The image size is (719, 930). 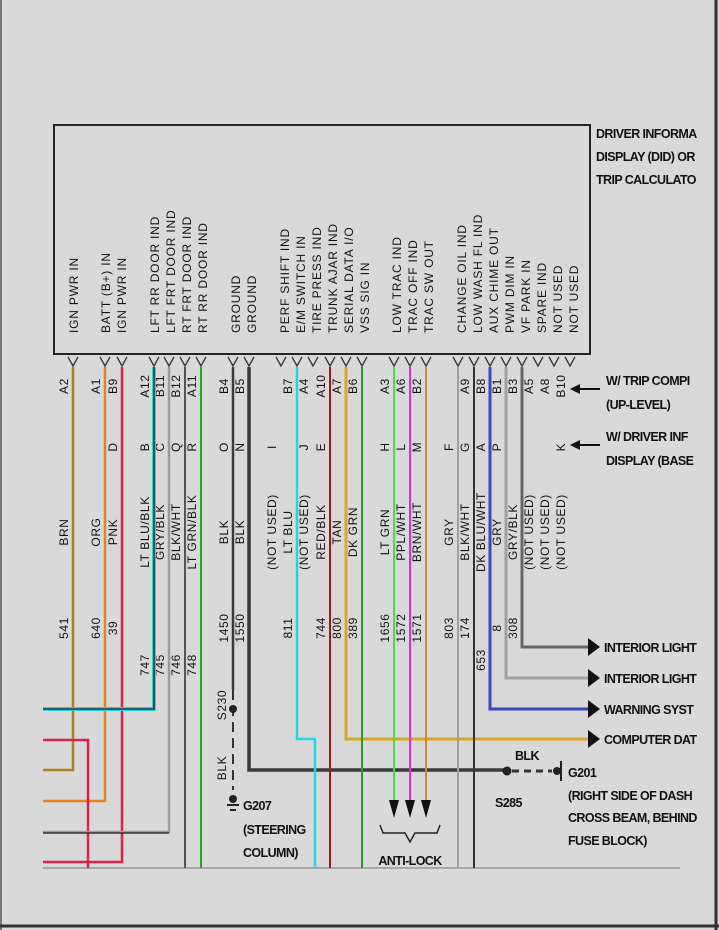 What do you see at coordinates (224, 627) in the screenshot?
I see `circuit-number: 1450` at bounding box center [224, 627].